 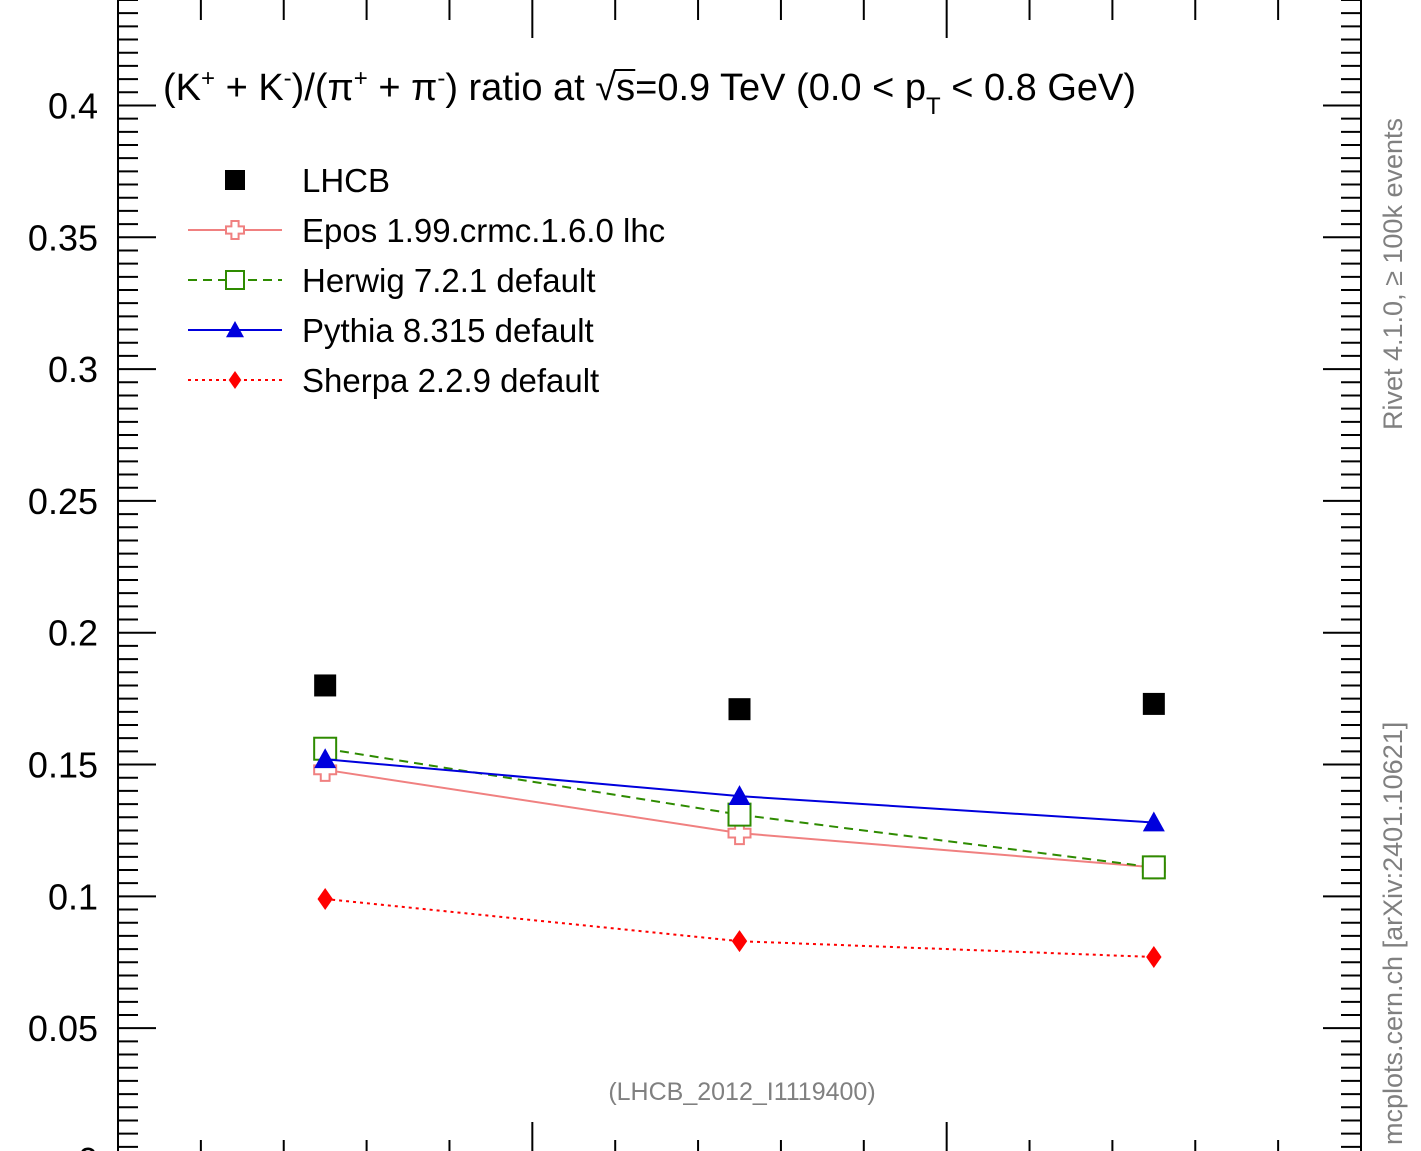 What do you see at coordinates (448, 330) in the screenshot?
I see `legend-label: Pythia 8.315 default` at bounding box center [448, 330].